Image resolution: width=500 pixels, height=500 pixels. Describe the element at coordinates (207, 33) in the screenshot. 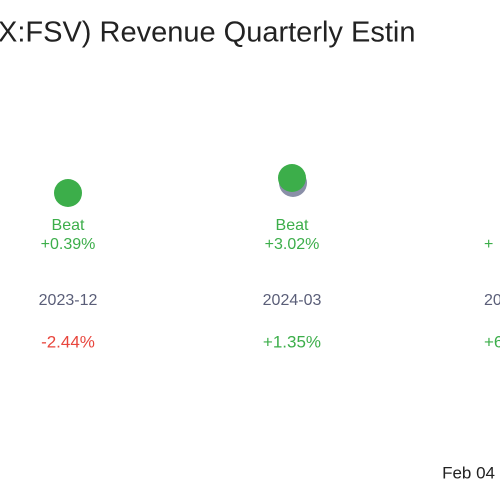

I see `chart-title: X:FSV) Revenue Quarterly Estin` at that location.